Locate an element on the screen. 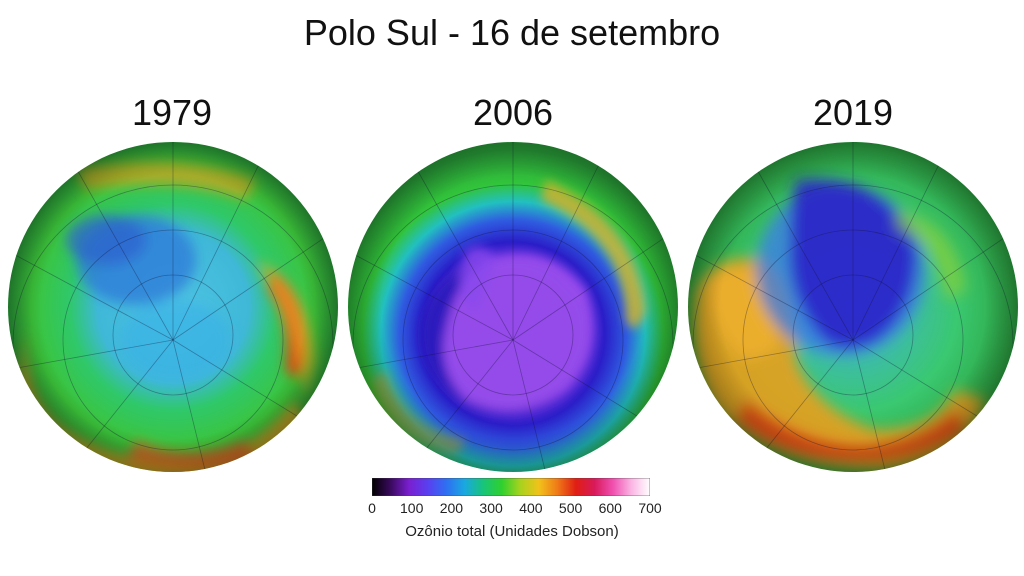 The image size is (1024, 576). colorbar-tick-labels: 0 100 200 300 400 500 600 700 is located at coordinates (512, 509).